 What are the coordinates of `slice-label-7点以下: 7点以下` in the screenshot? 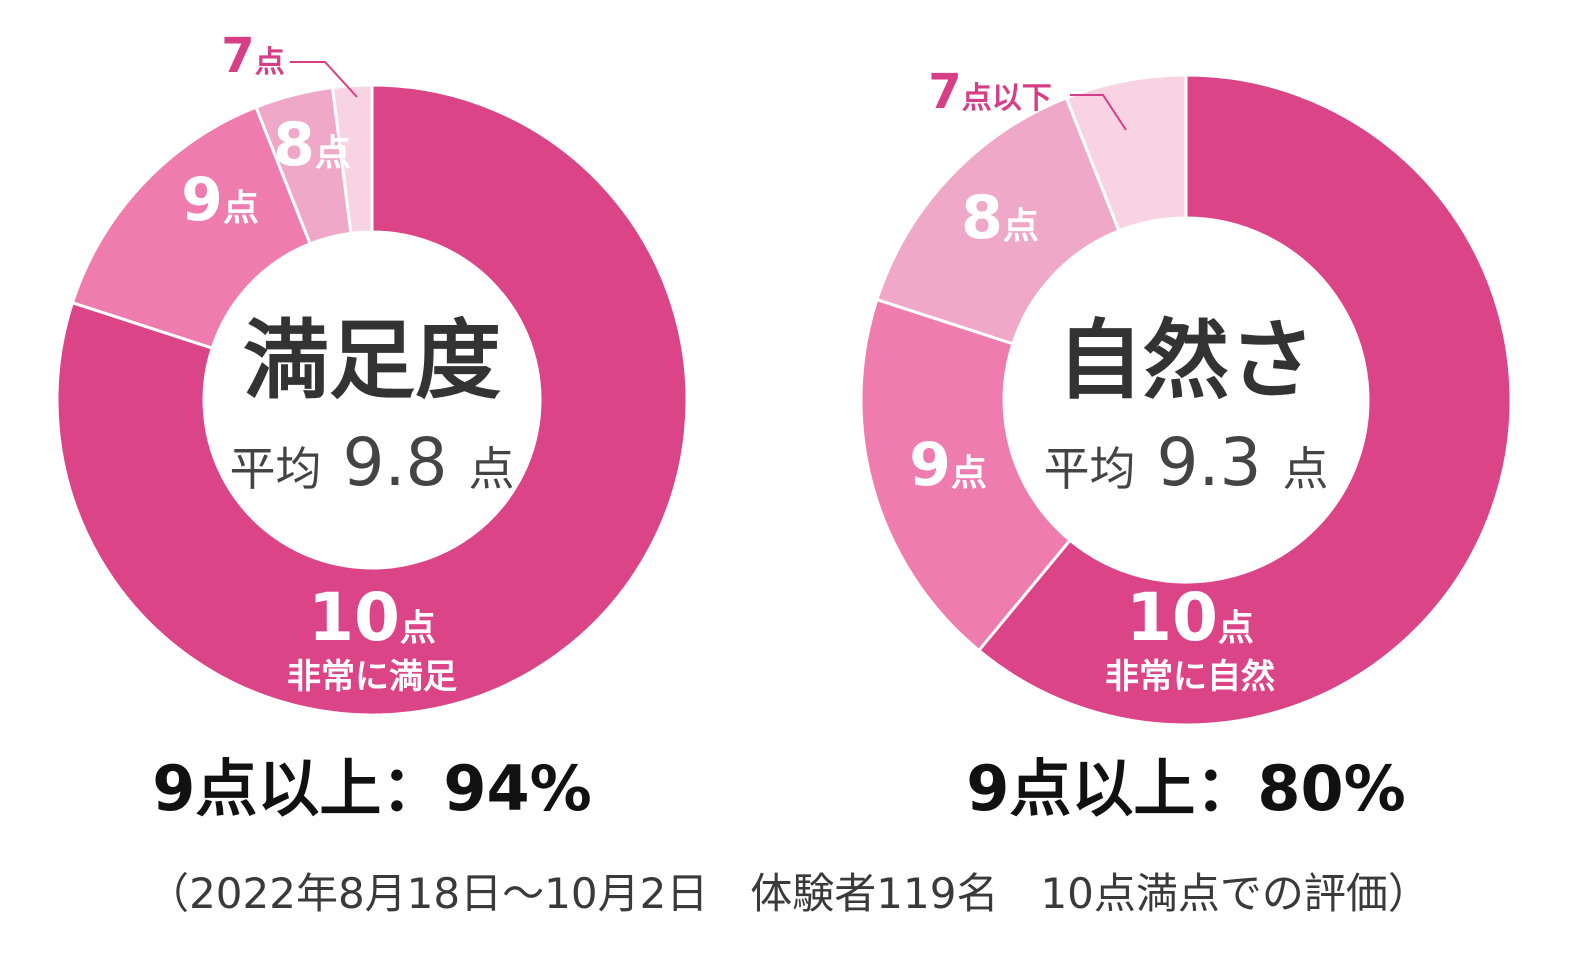 It's located at (989, 92).